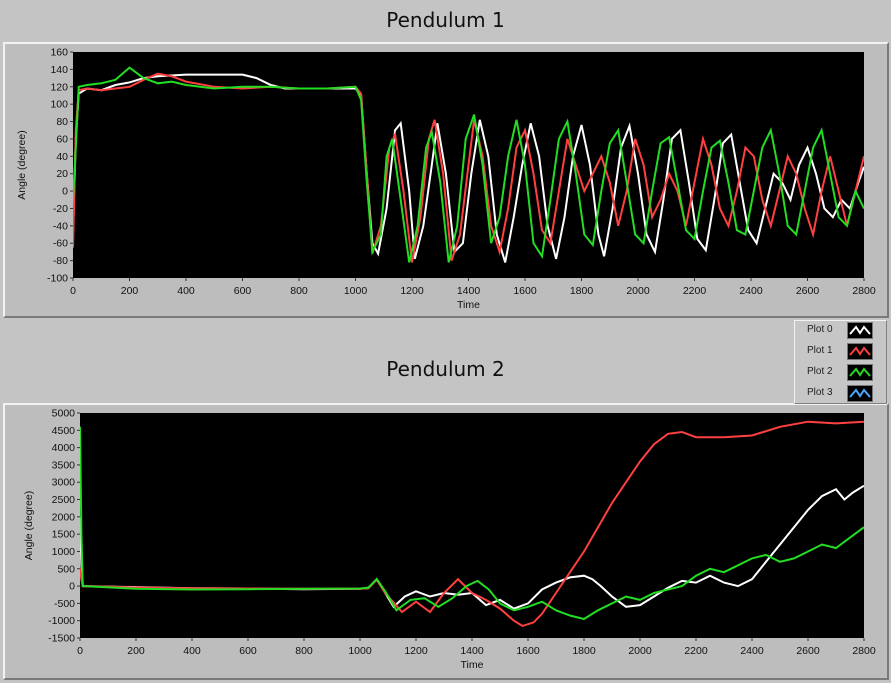  What do you see at coordinates (841, 352) in the screenshot?
I see `legend-item-plot-1: Plot 1` at bounding box center [841, 352].